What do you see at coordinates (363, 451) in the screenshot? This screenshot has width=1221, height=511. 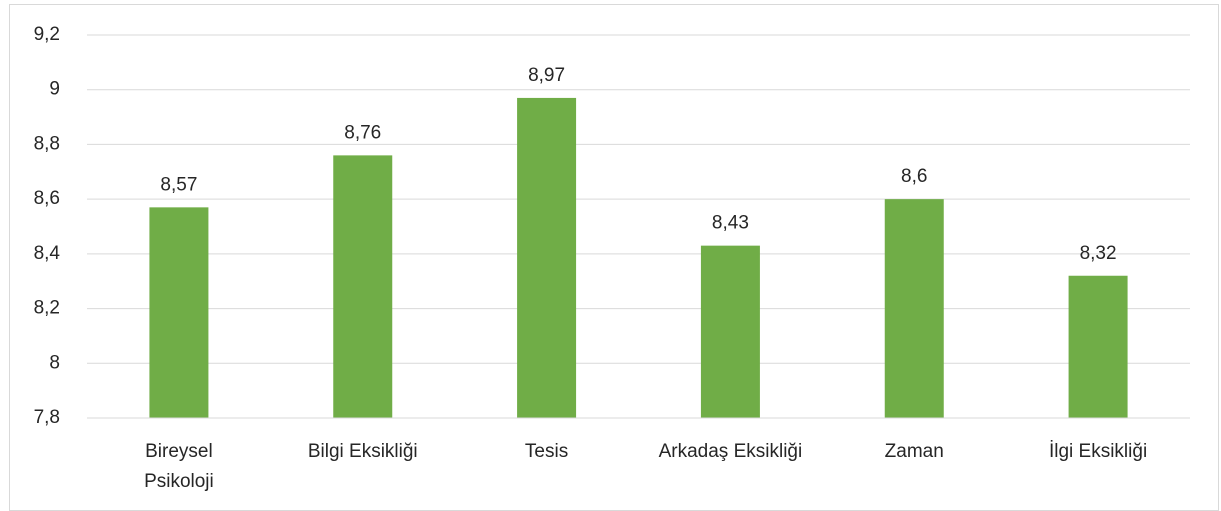 I see `x-tick-label: Bilgi Eksikliği` at bounding box center [363, 451].